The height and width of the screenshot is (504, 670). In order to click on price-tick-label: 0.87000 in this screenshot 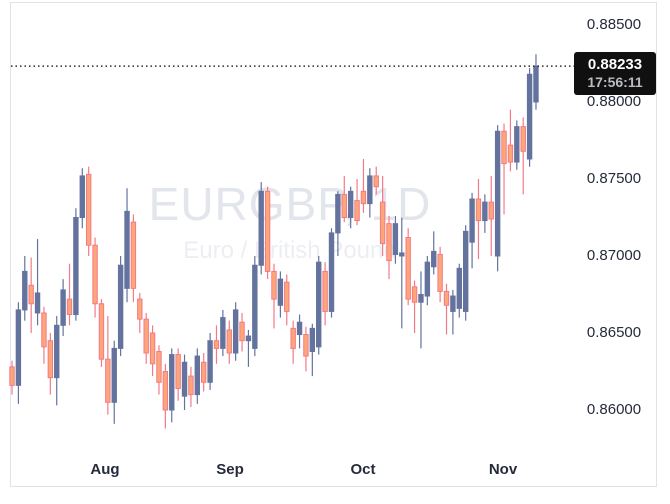, I will do `click(614, 255)`.